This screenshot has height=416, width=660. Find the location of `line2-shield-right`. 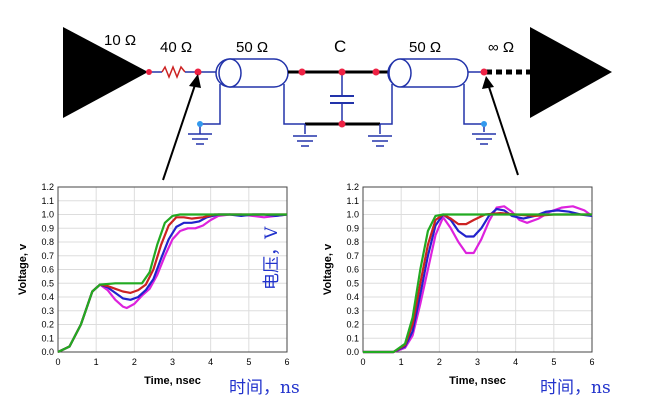

line2-shield-right is located at coordinates (474, 108).